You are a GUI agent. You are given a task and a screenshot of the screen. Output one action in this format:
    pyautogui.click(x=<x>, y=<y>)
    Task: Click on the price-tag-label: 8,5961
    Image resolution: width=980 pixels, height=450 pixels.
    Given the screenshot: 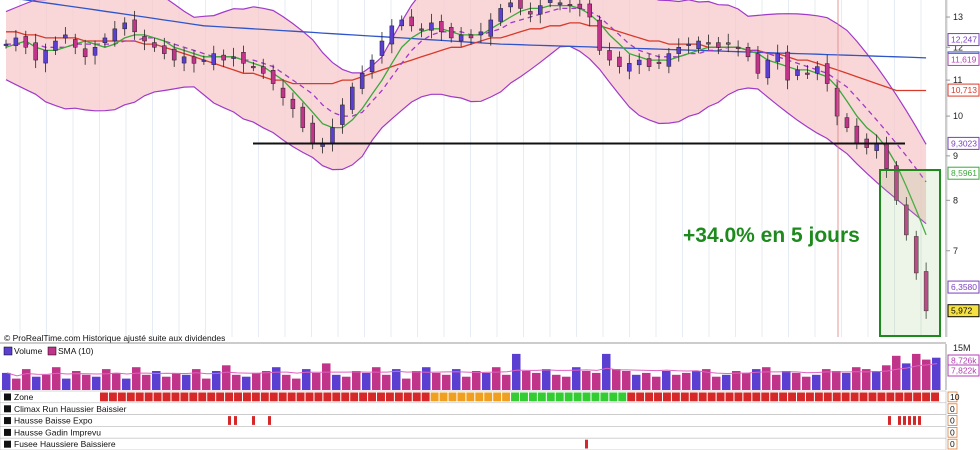 What is the action you would take?
    pyautogui.click(x=964, y=173)
    